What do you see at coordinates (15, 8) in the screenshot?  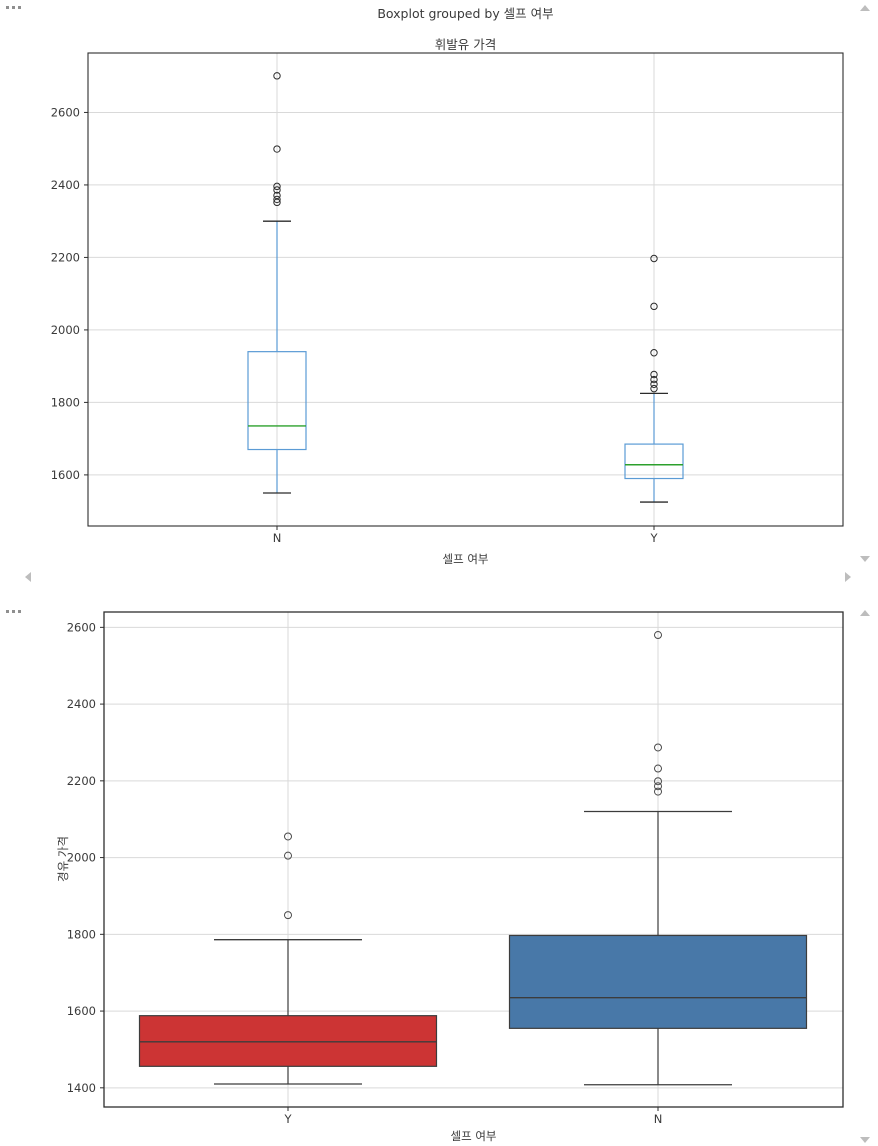 I see `output-overflow-ellipsis-icon` at bounding box center [15, 8].